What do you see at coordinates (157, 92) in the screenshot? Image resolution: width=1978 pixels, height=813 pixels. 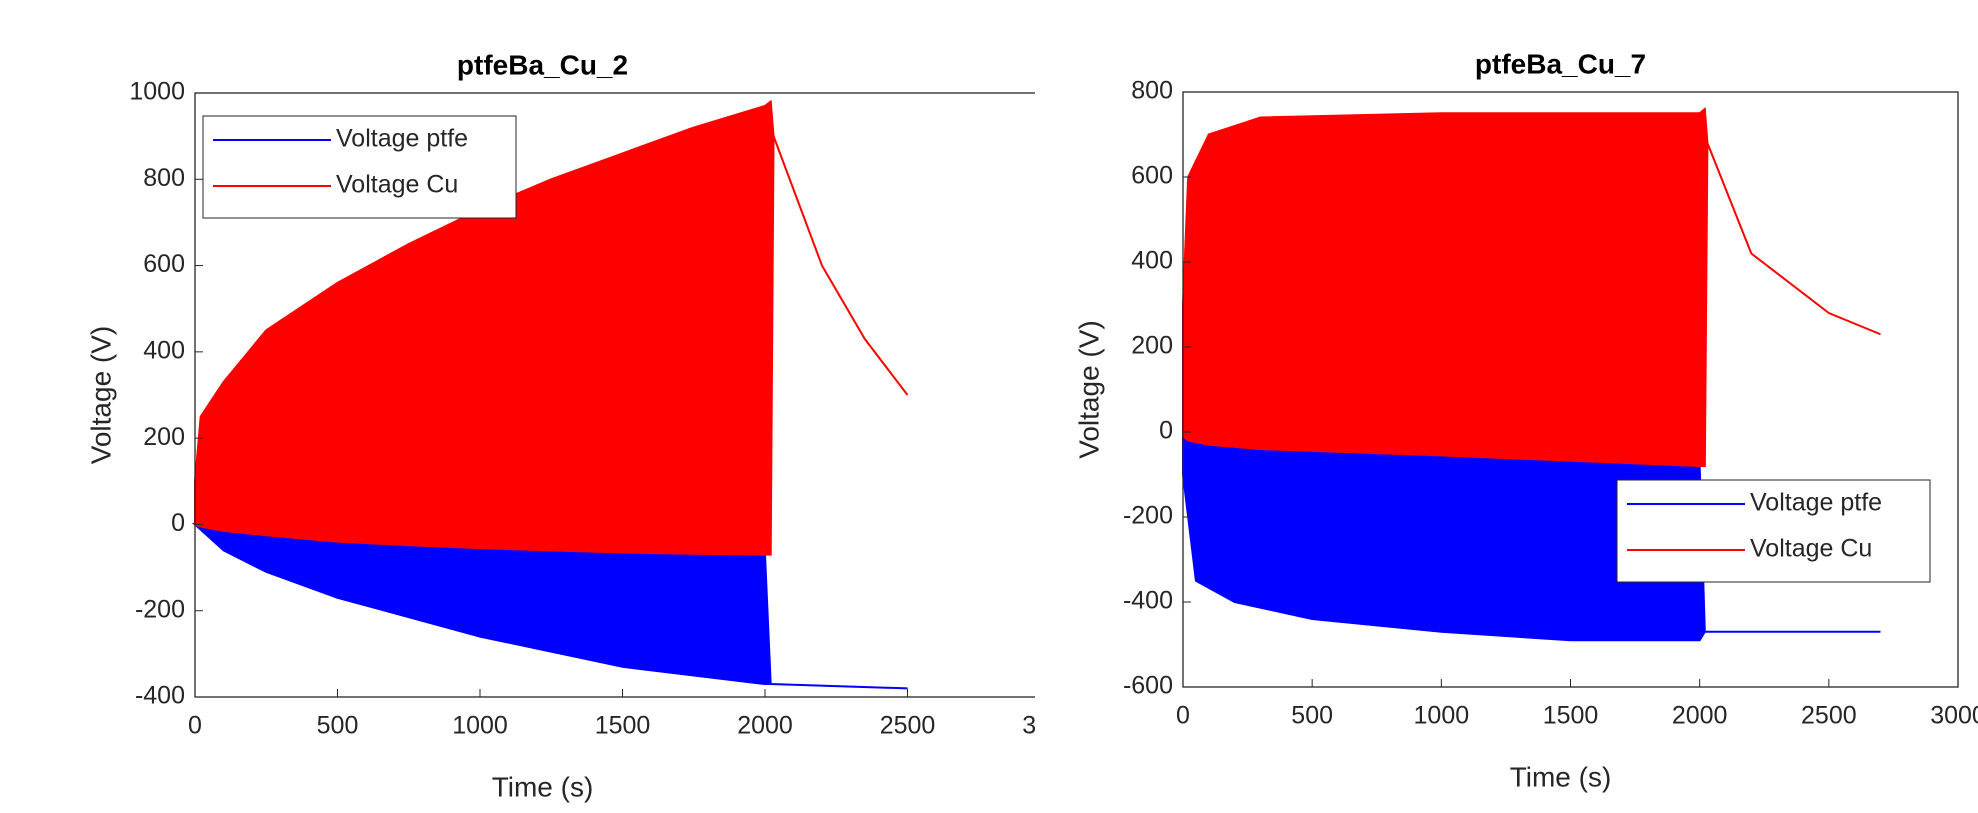 I see `y-tick-label: 1000` at bounding box center [157, 92].